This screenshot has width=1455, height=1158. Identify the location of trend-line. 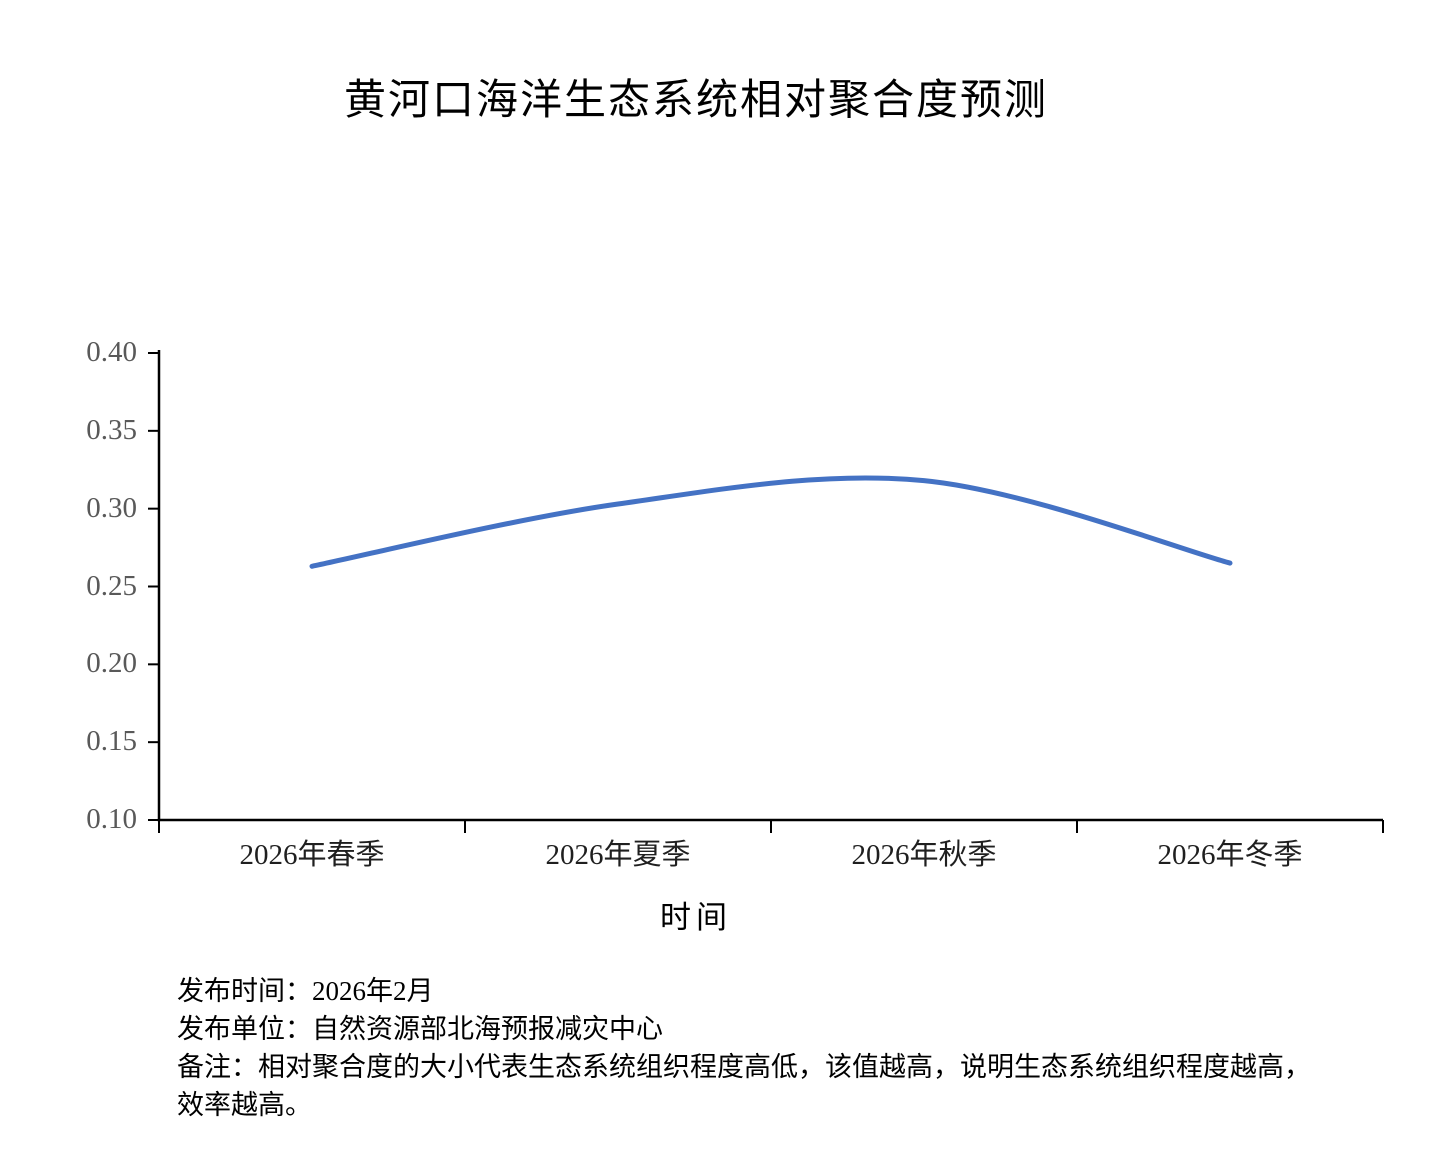
(771, 522).